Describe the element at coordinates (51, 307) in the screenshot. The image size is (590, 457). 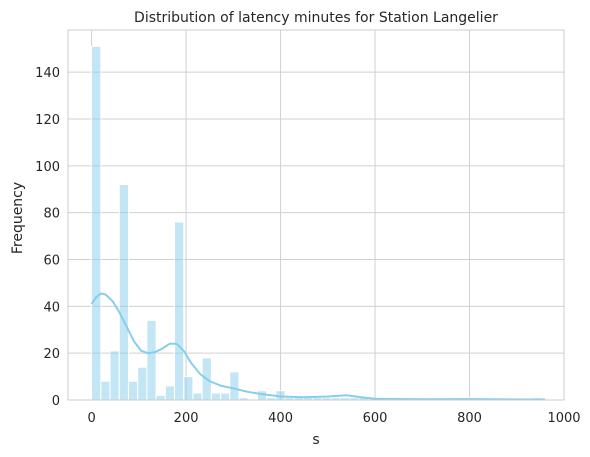
I see `y-tick-label: 40` at that location.